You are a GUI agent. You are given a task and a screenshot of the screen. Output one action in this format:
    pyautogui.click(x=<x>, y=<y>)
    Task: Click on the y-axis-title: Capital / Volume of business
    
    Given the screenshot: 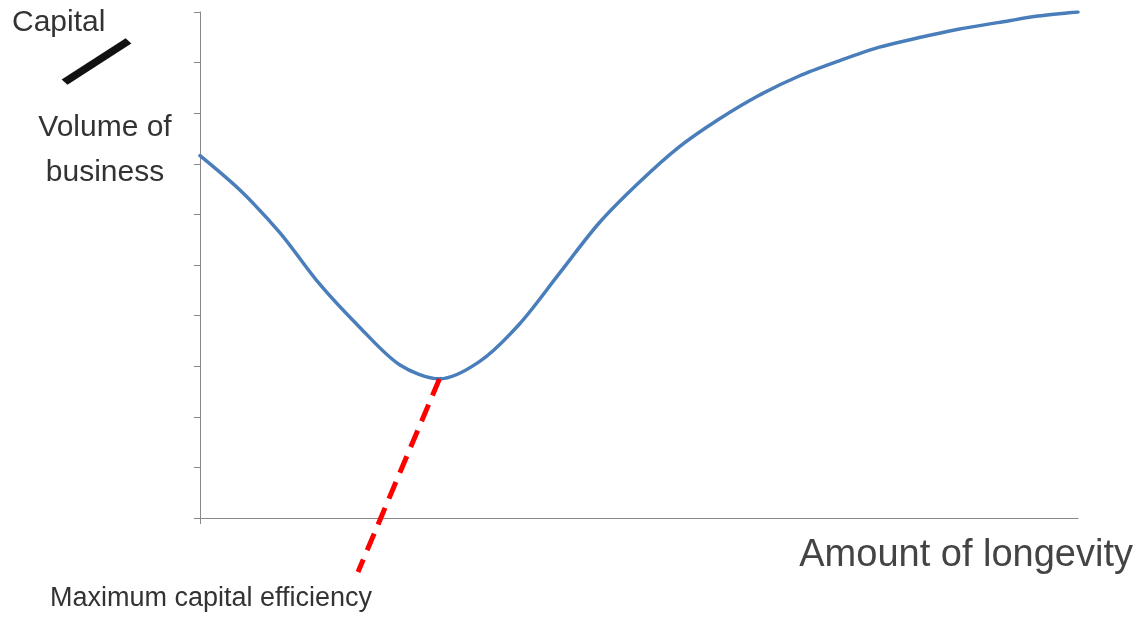 What is the action you would take?
    pyautogui.click(x=92, y=96)
    